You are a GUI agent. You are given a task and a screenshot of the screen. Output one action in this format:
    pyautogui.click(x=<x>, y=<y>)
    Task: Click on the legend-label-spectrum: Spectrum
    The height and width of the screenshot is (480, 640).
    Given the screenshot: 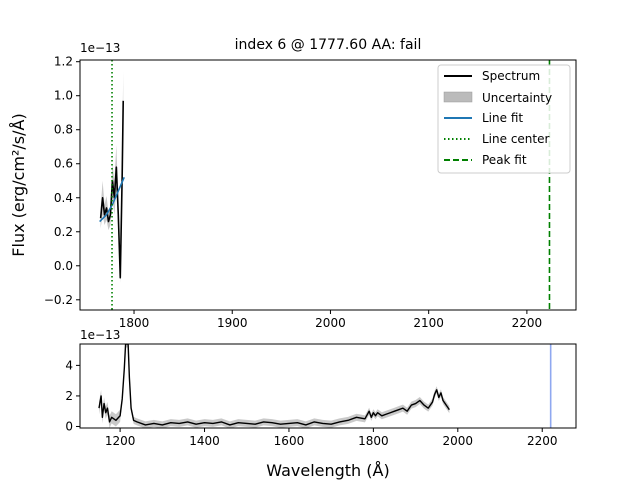 What is the action you would take?
    pyautogui.click(x=511, y=76)
    